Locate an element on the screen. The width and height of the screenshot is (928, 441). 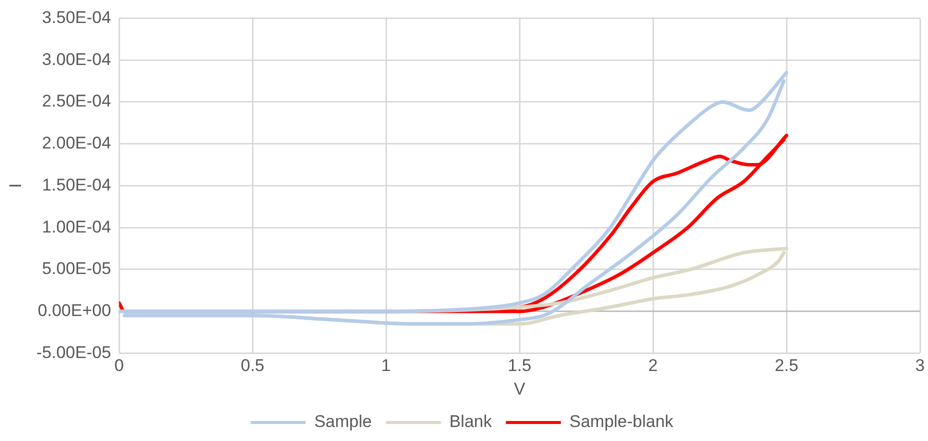
x-tick-label: 0 is located at coordinates (119, 366).